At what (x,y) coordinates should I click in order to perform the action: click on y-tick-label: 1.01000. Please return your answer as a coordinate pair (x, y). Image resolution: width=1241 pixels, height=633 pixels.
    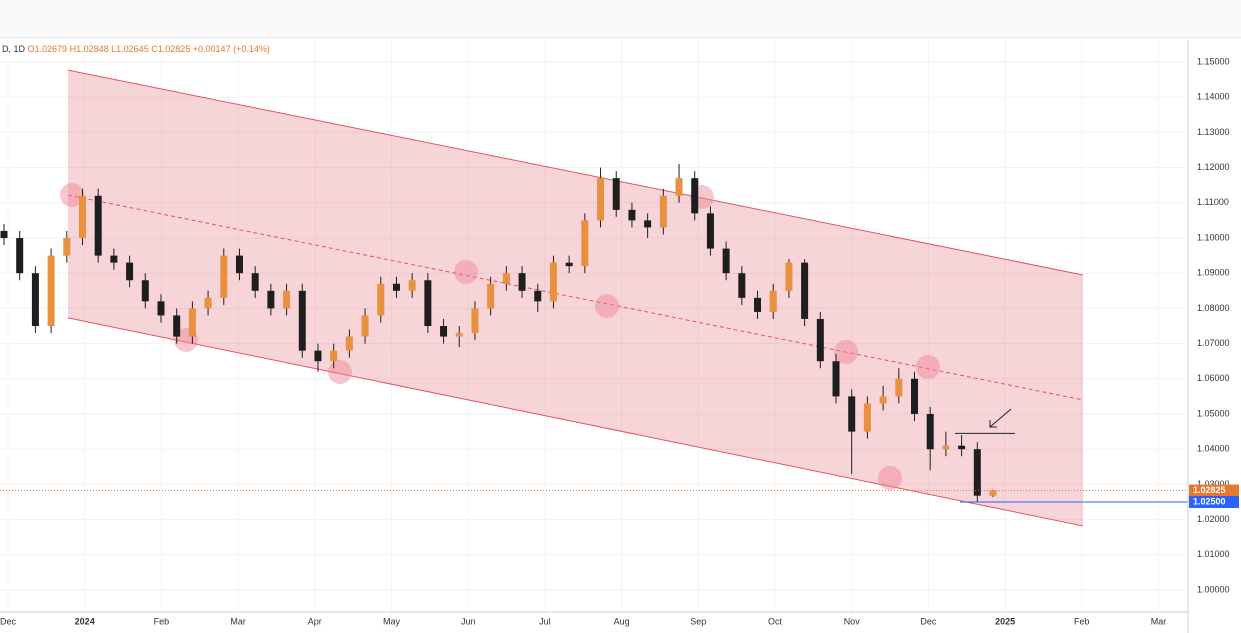
    Looking at the image, I should click on (1213, 554).